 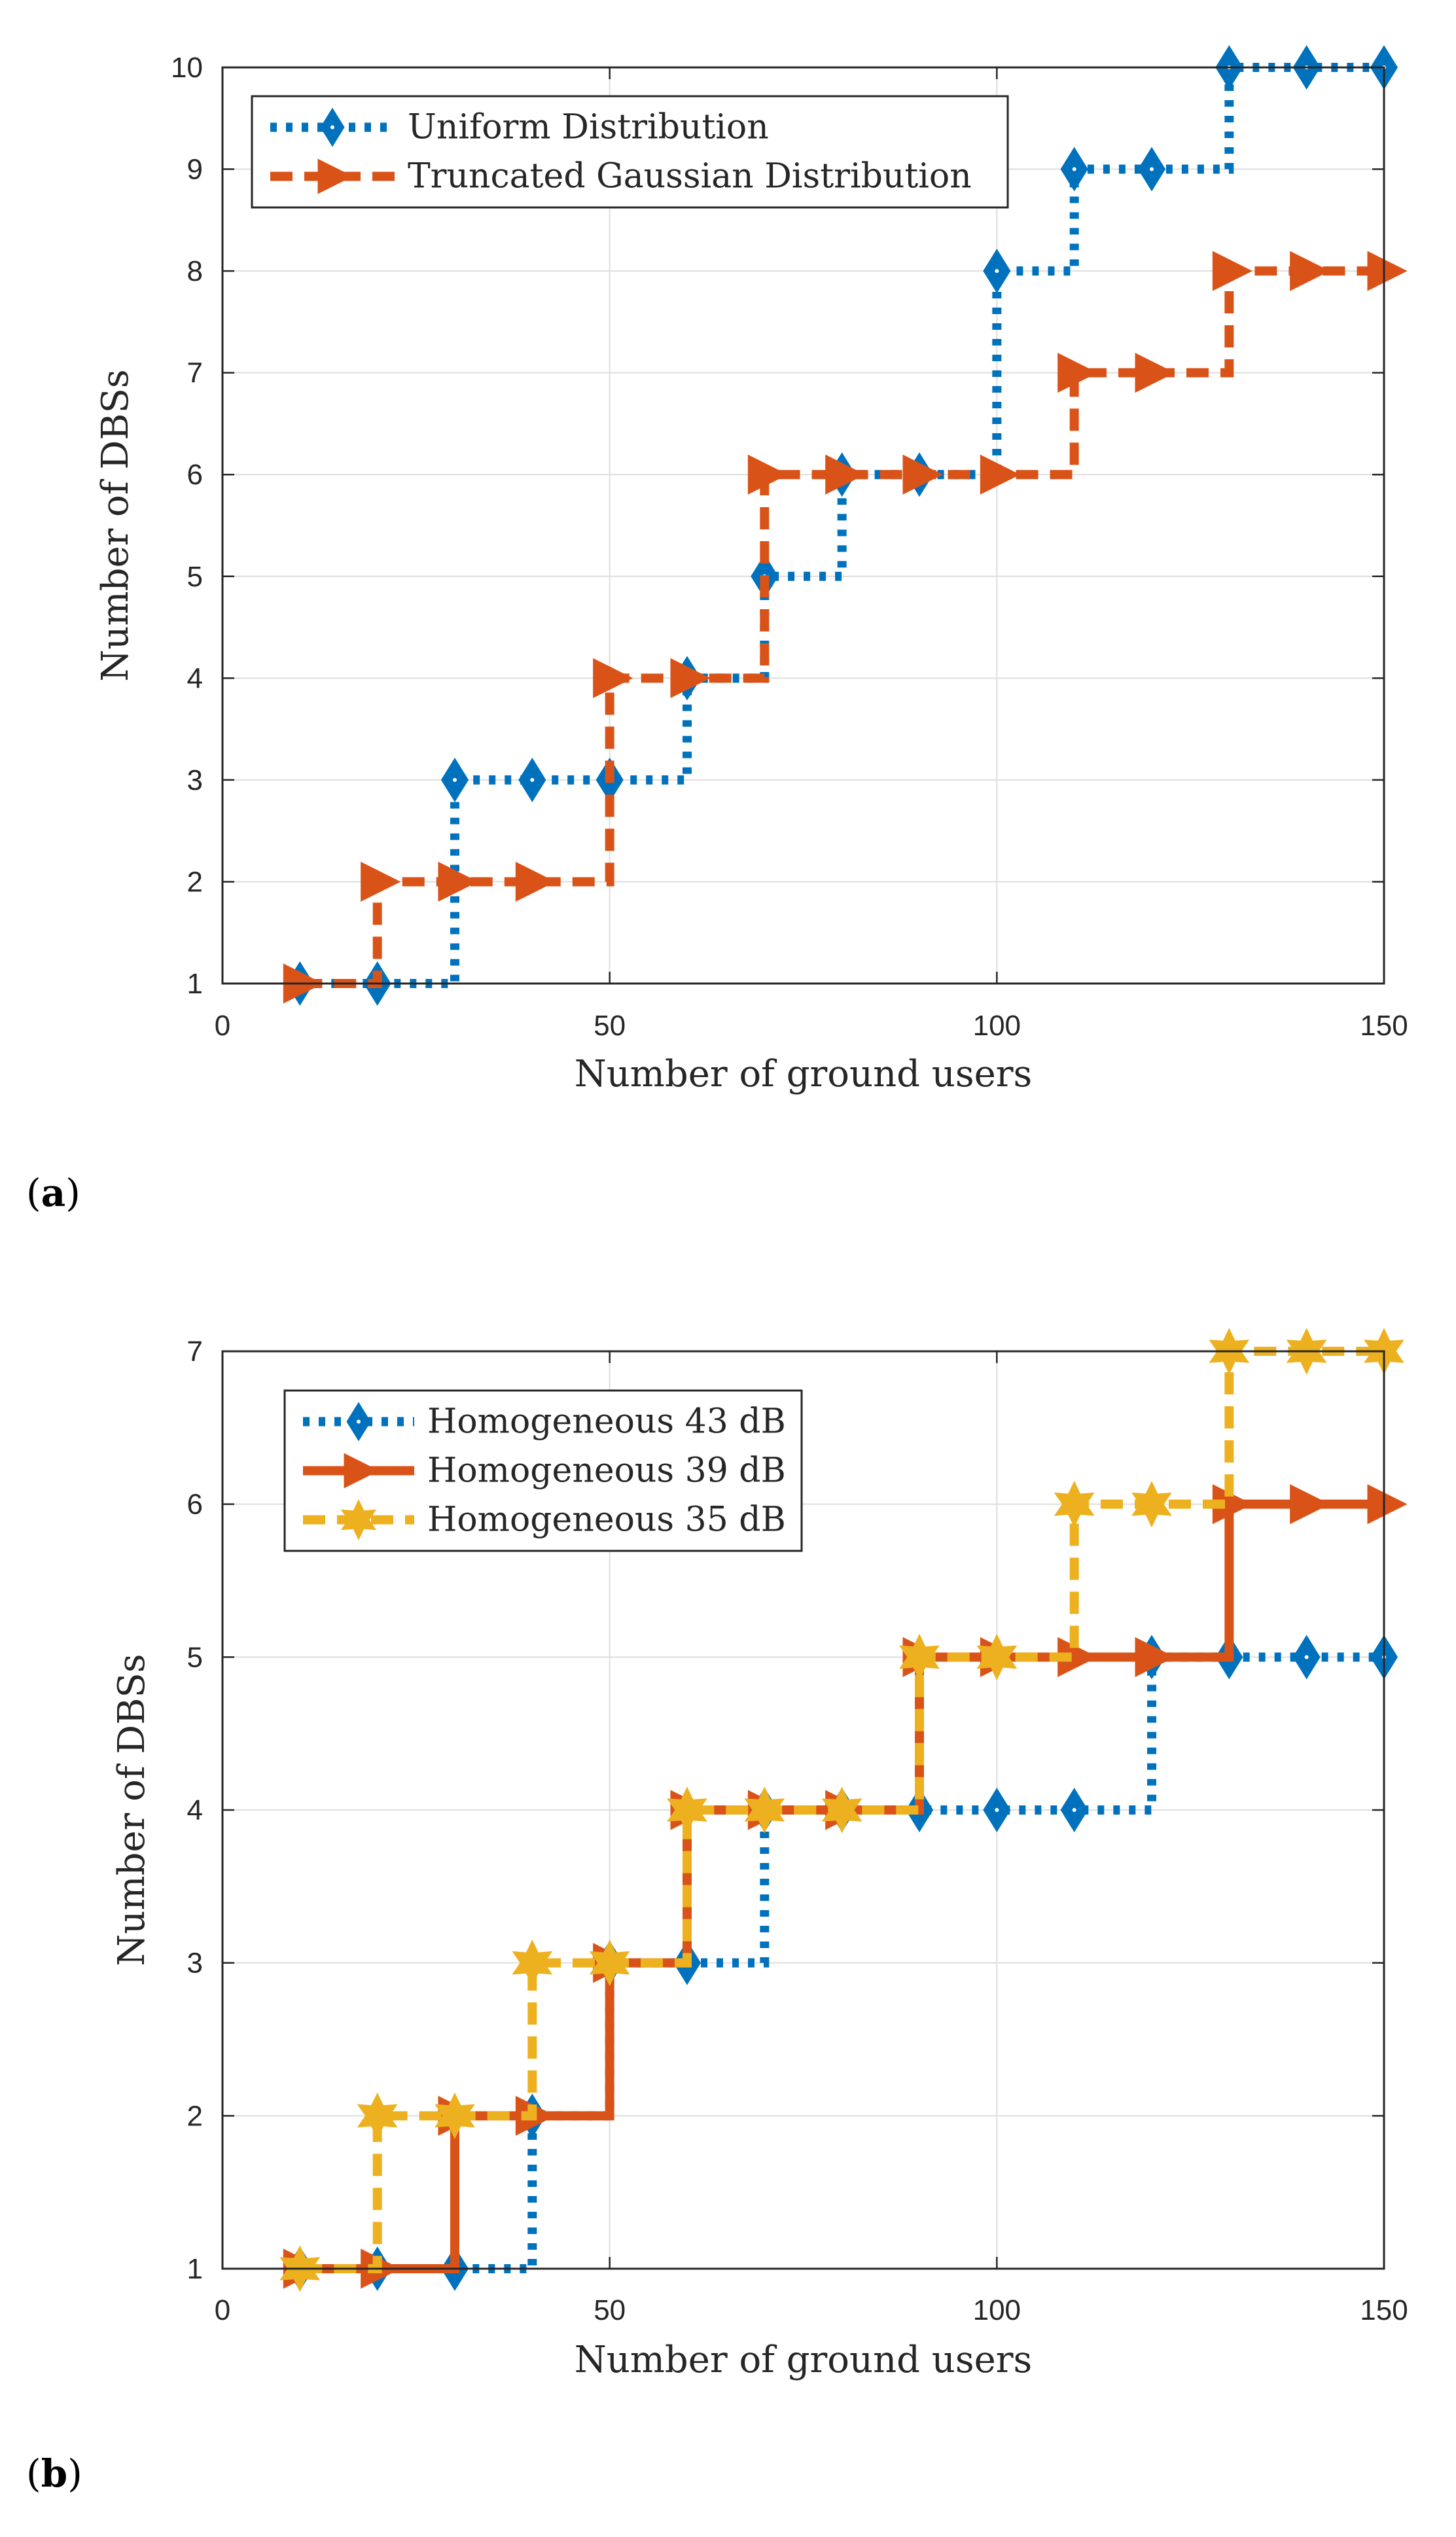 I want to click on y-tick-label: 10, so click(x=187, y=68).